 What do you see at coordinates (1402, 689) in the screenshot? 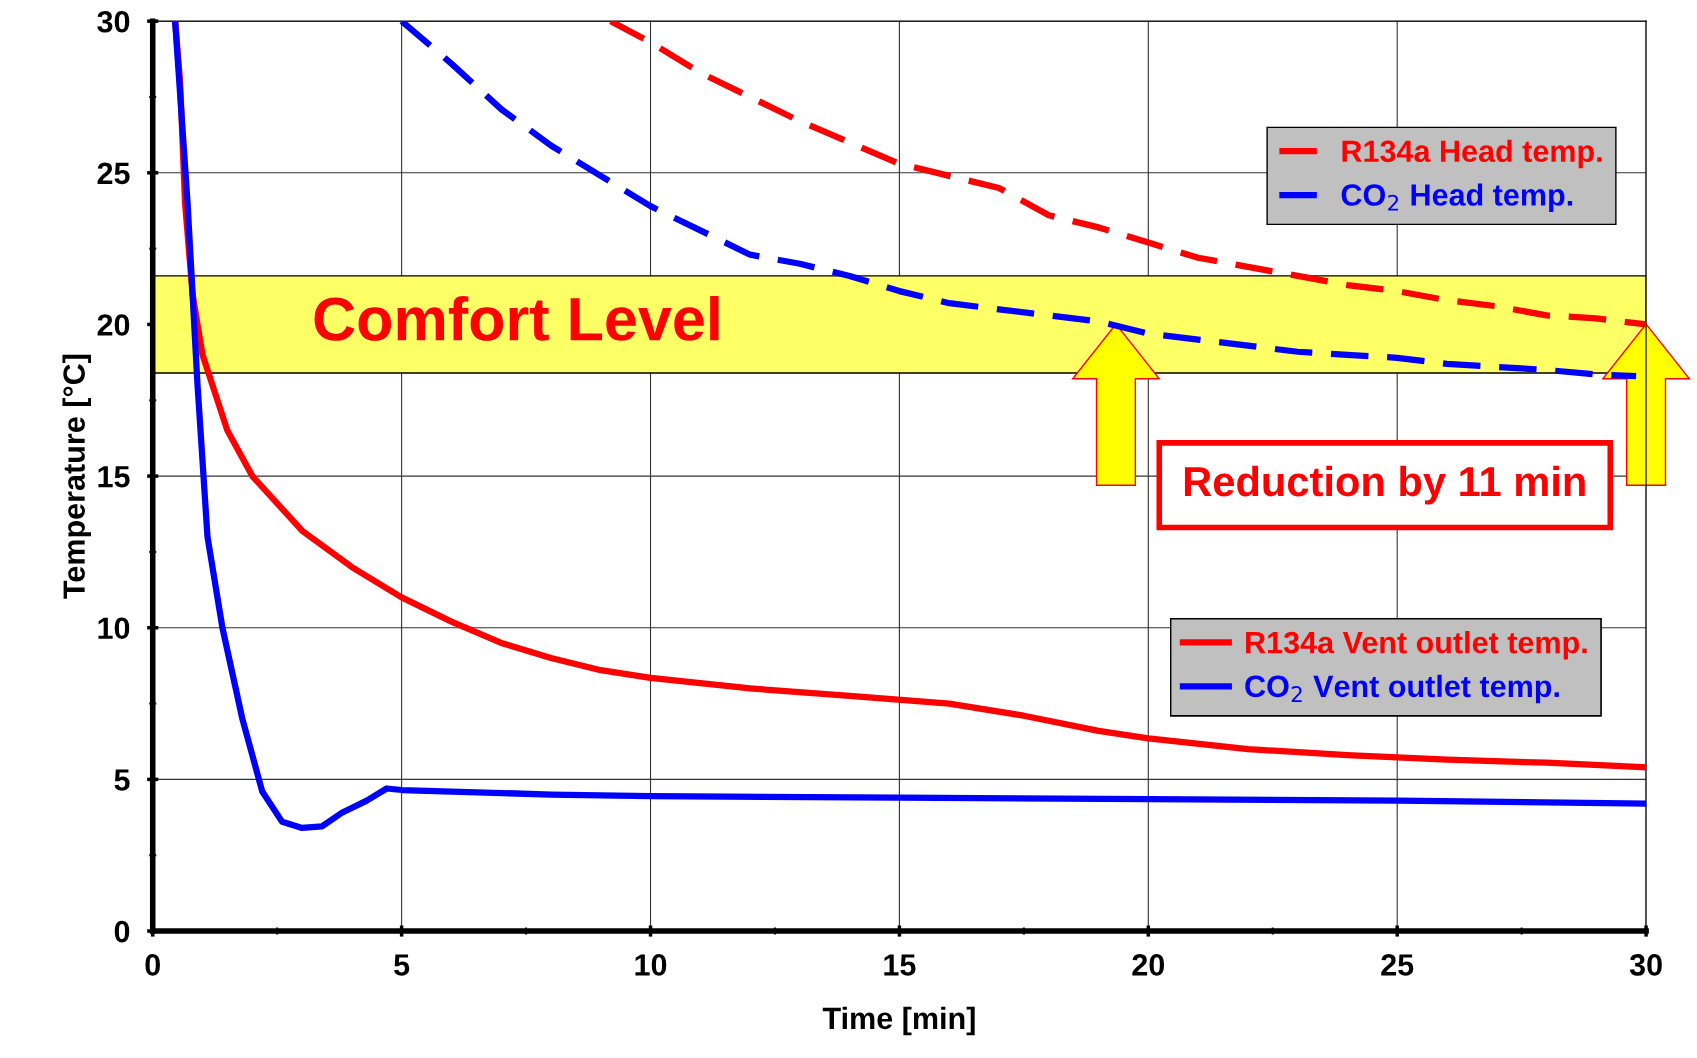
I see `legend-label: CO$_{2}$ Vent outlet temp.` at bounding box center [1402, 689].